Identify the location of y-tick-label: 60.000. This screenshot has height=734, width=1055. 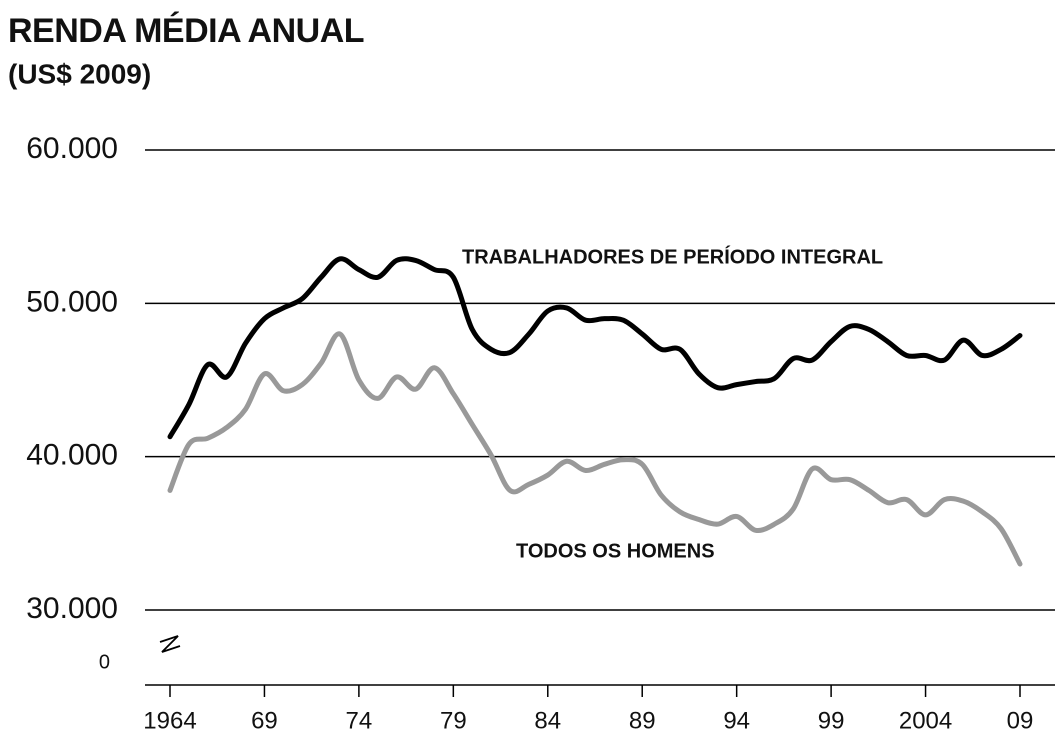
(72, 148).